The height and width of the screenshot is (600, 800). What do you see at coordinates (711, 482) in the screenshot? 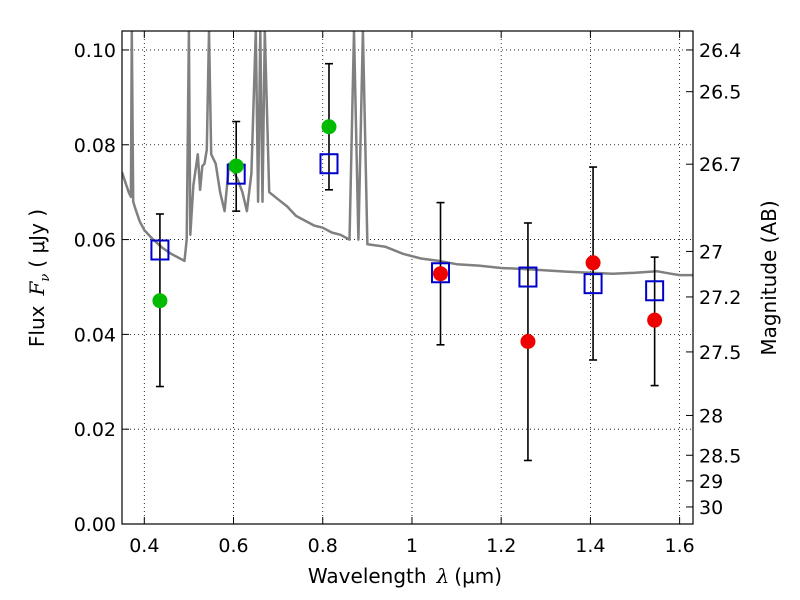
I see `y2-tick-label: 29` at bounding box center [711, 482].